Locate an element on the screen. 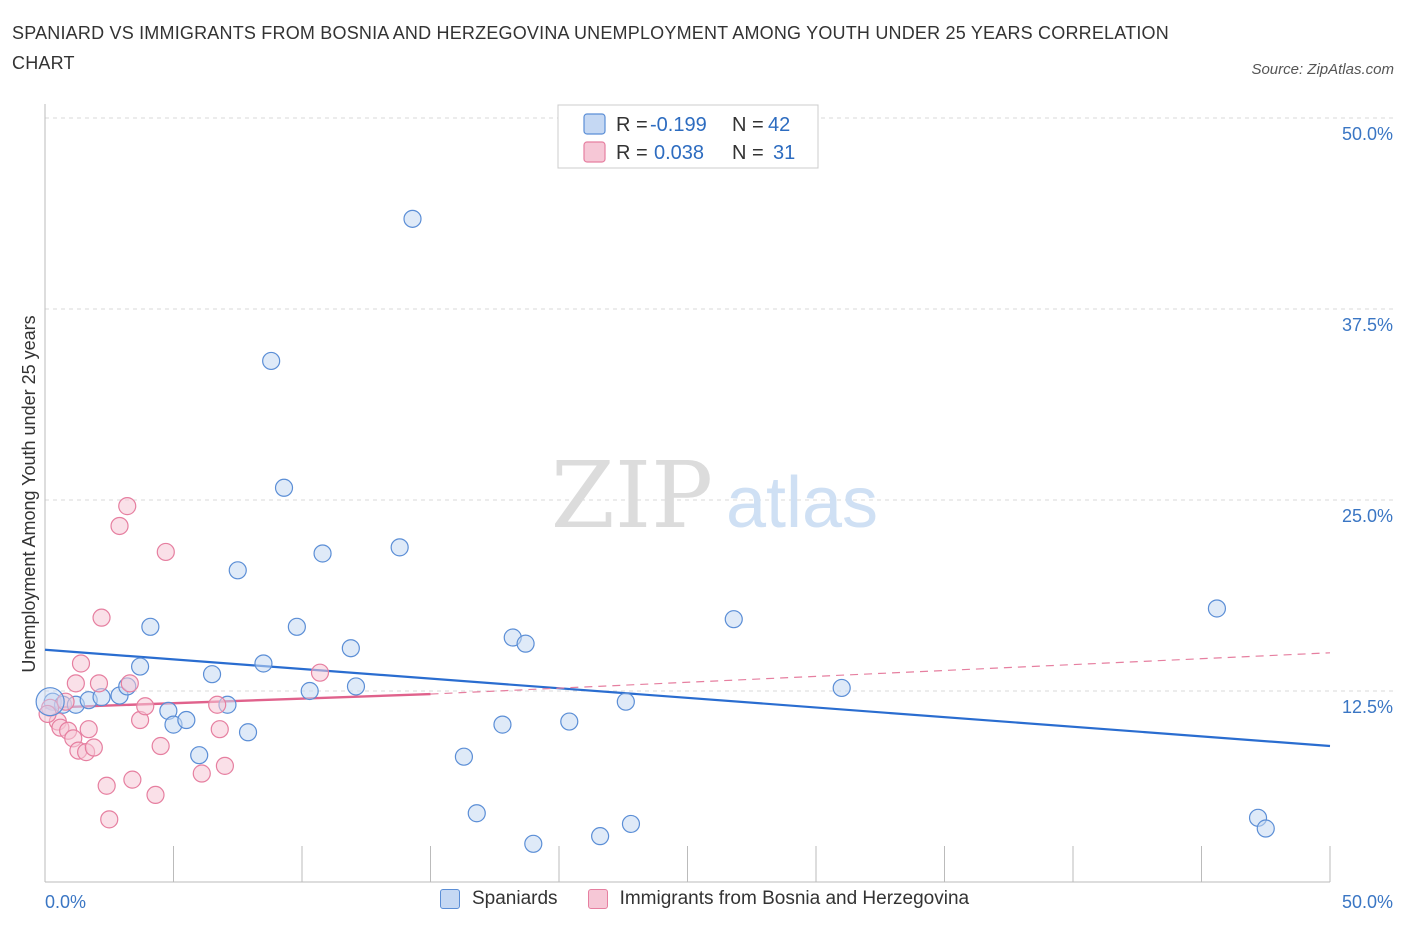 Image resolution: width=1406 pixels, height=930 pixels. trend-lines is located at coordinates (687, 698).